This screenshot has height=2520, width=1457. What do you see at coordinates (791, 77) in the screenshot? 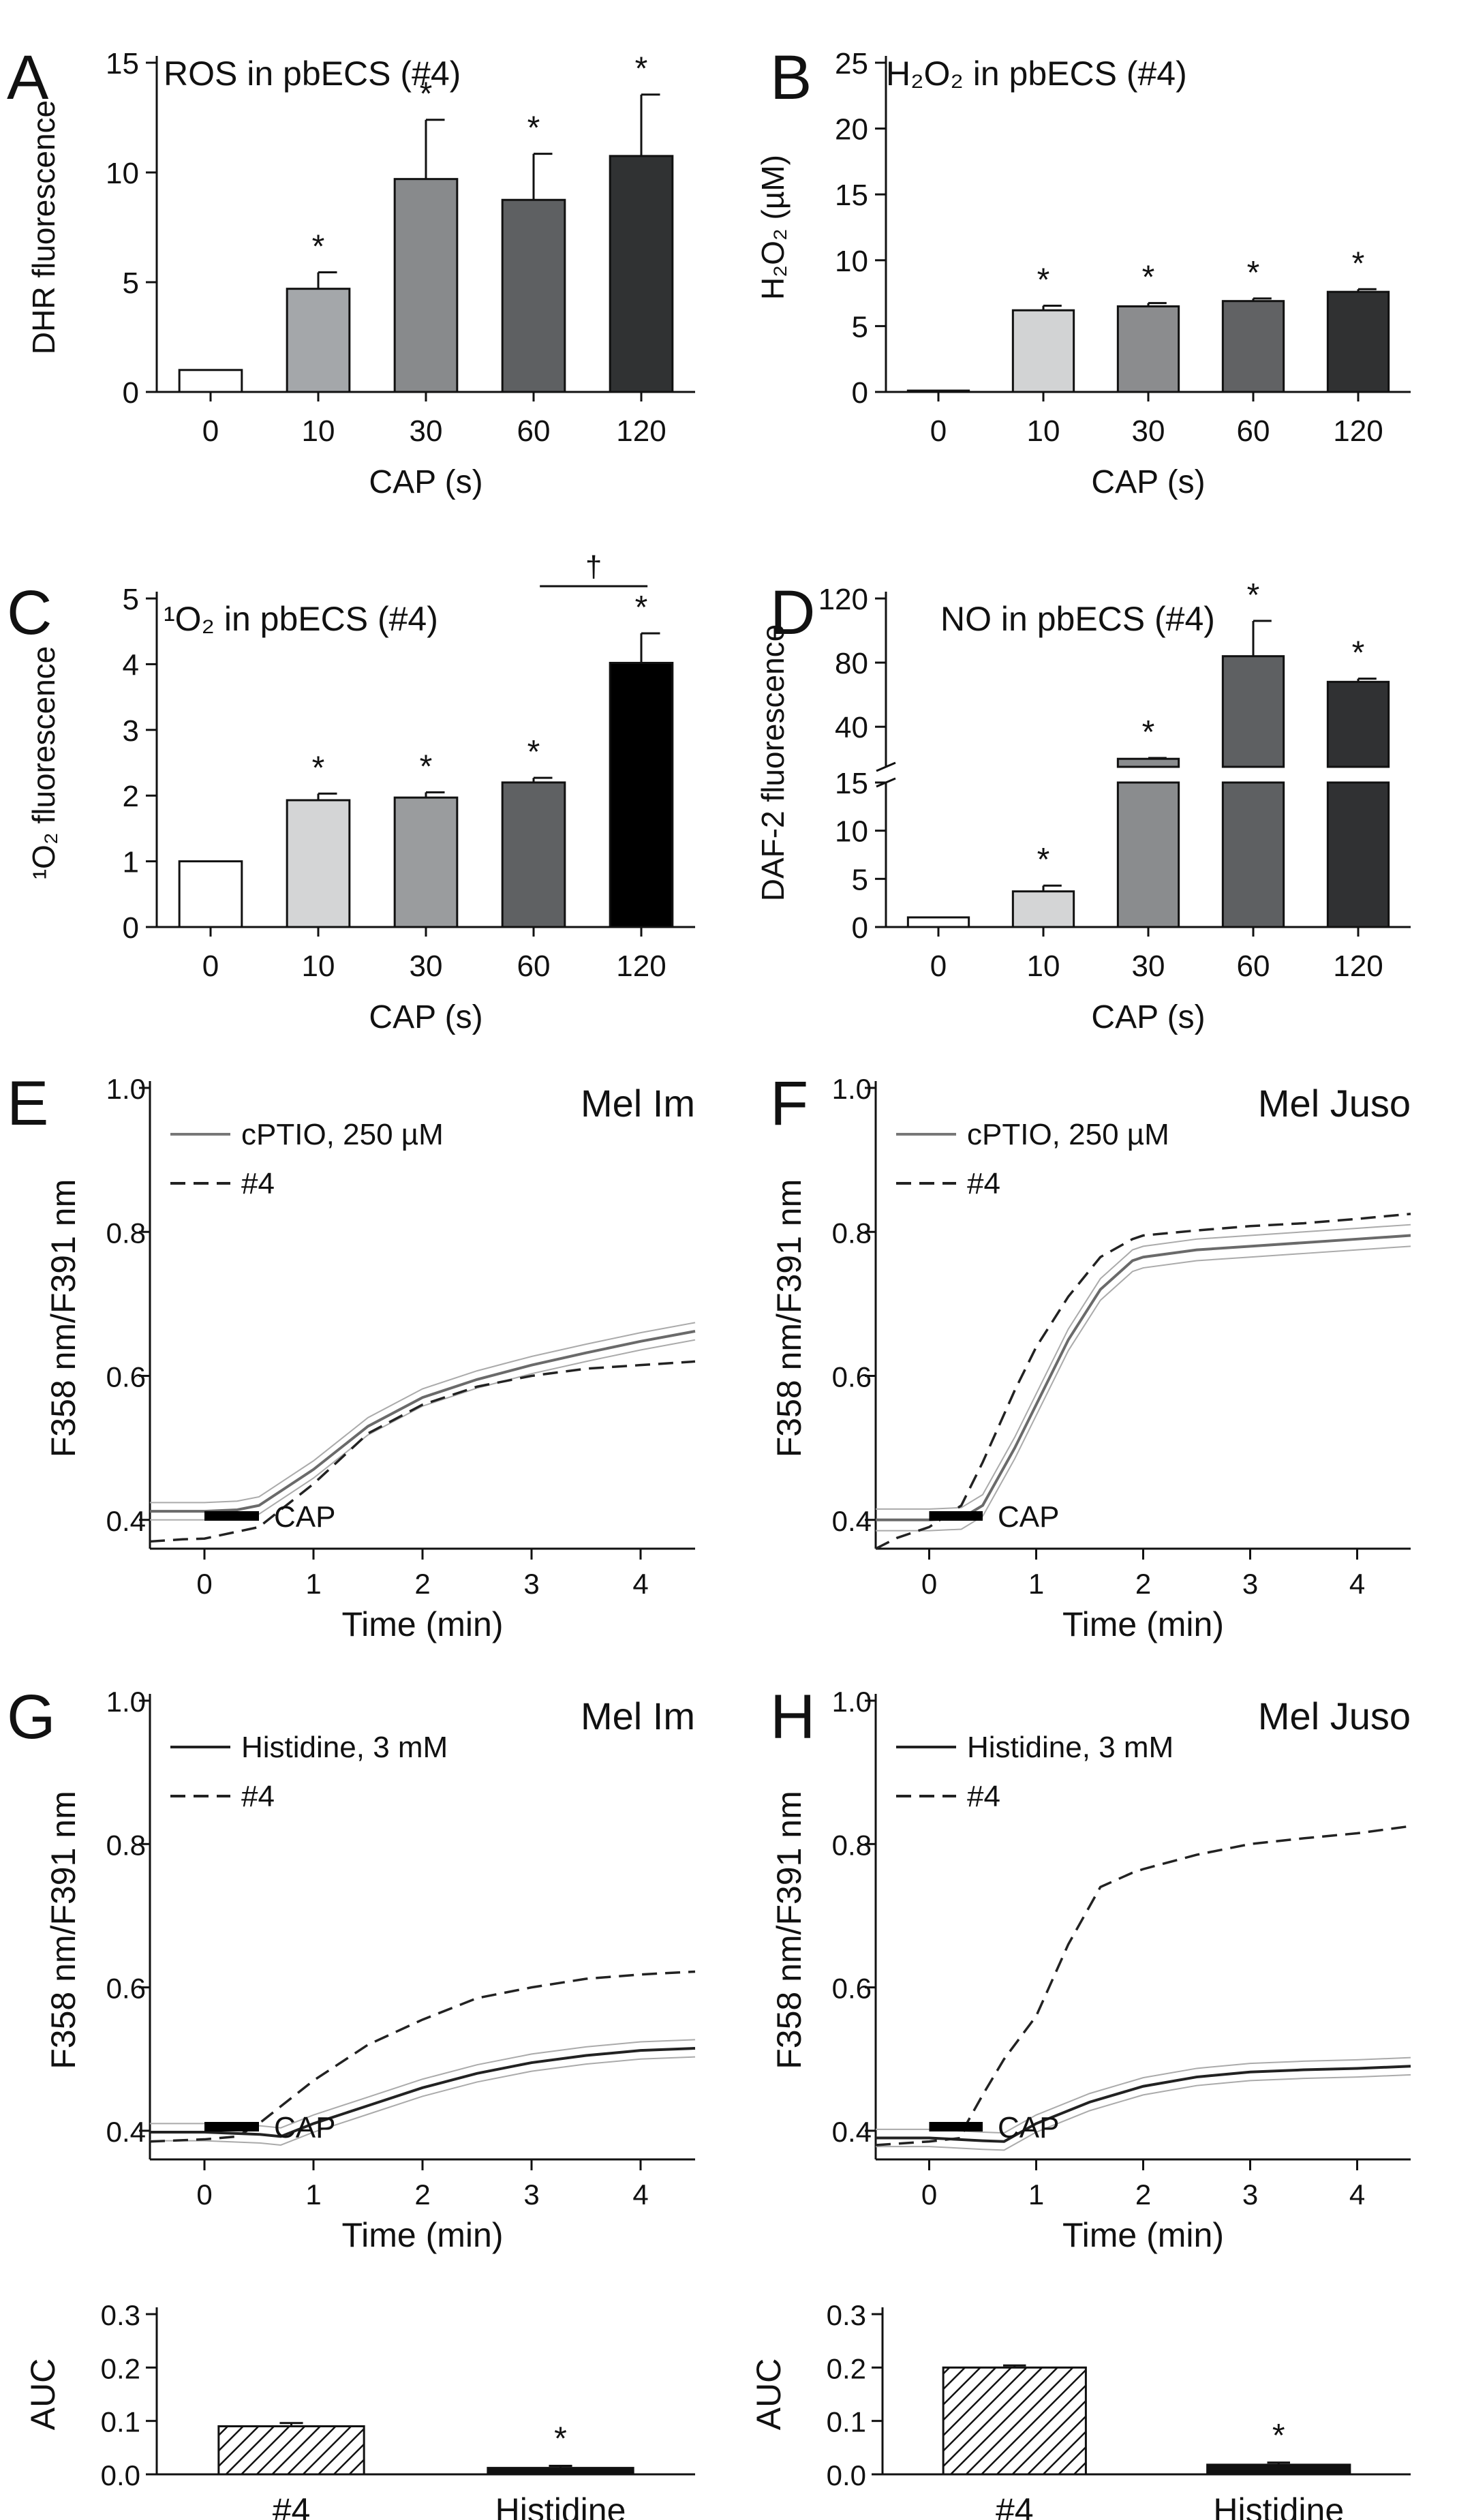
I see `panel-letter-B: B` at bounding box center [791, 77].